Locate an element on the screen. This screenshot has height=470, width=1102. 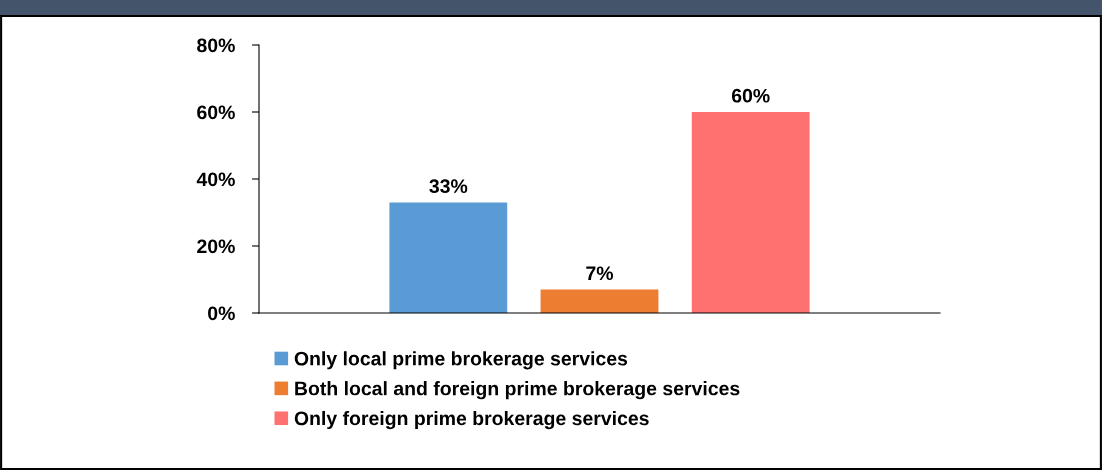
legend-label: Only local prime brokerage services is located at coordinates (461, 360).